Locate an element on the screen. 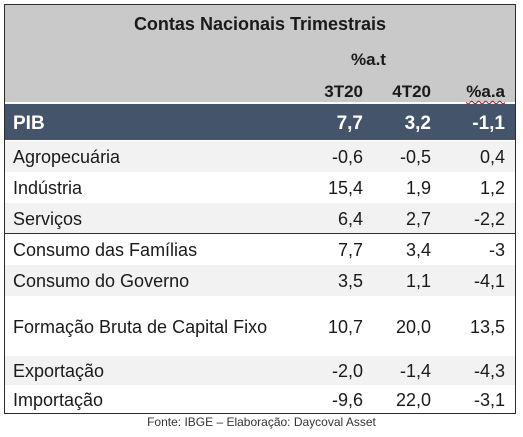  table-row: Serviços 6,4 2,7 -2,2 is located at coordinates (260, 218).